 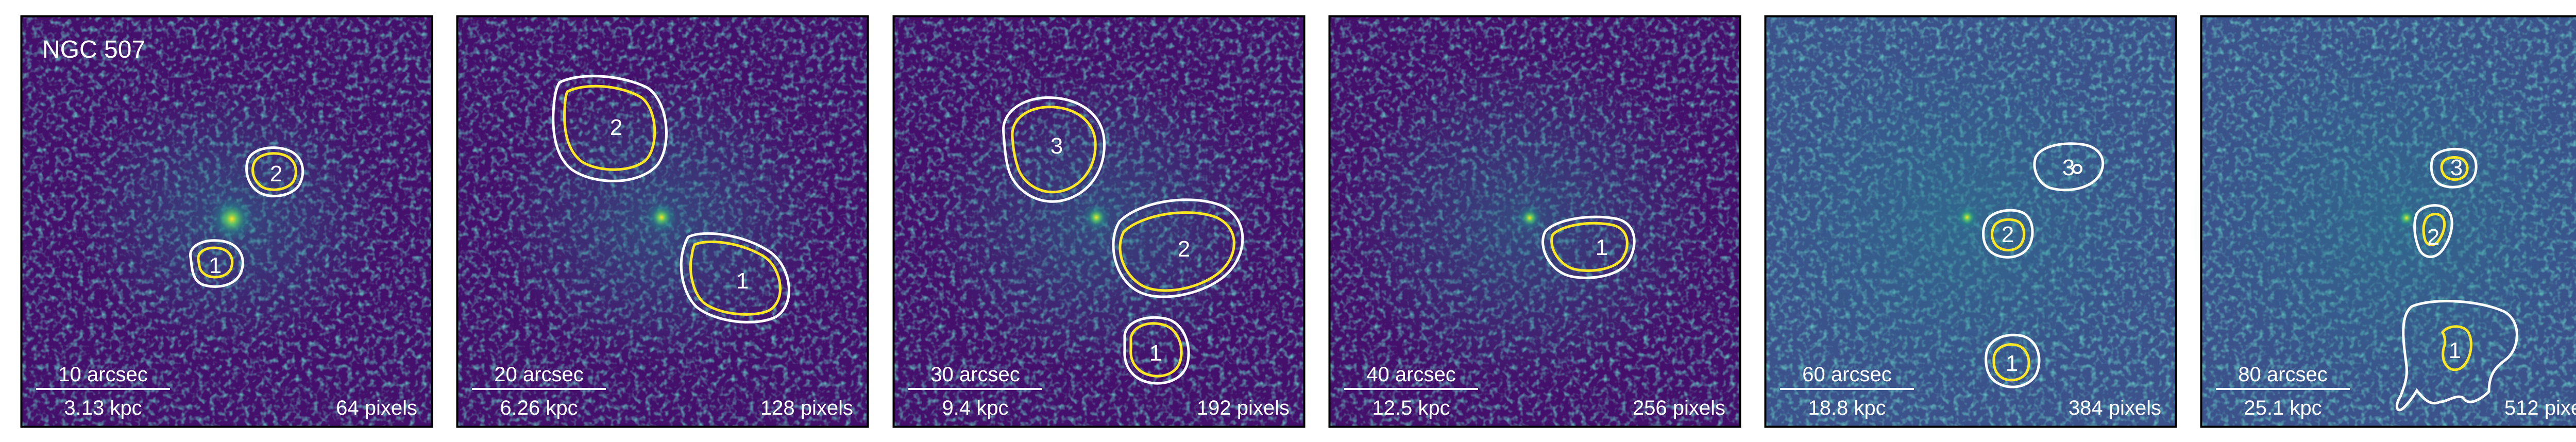 What do you see at coordinates (1411, 408) in the screenshot?
I see `scale-kpc: 12.5 kpc` at bounding box center [1411, 408].